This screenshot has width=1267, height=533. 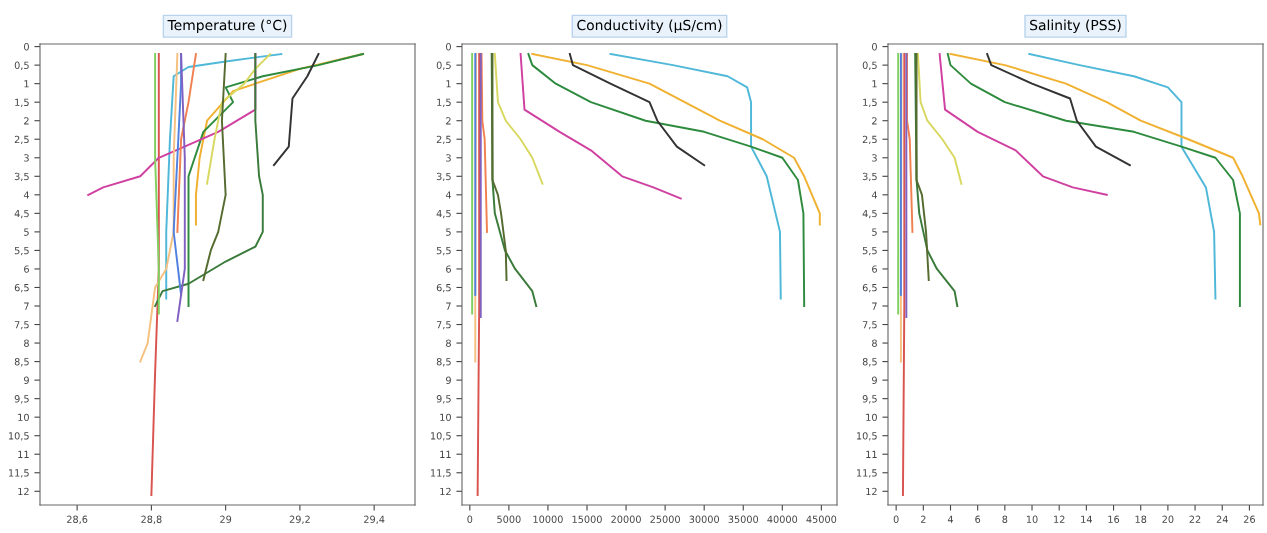 What do you see at coordinates (1075, 26) in the screenshot?
I see `chart-title: Salinity (PSS)` at bounding box center [1075, 26].